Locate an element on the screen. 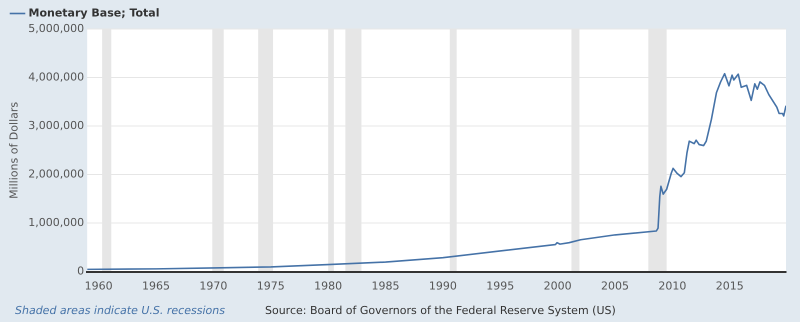 The height and width of the screenshot is (322, 800). x-tick-label: 1985 is located at coordinates (386, 285).